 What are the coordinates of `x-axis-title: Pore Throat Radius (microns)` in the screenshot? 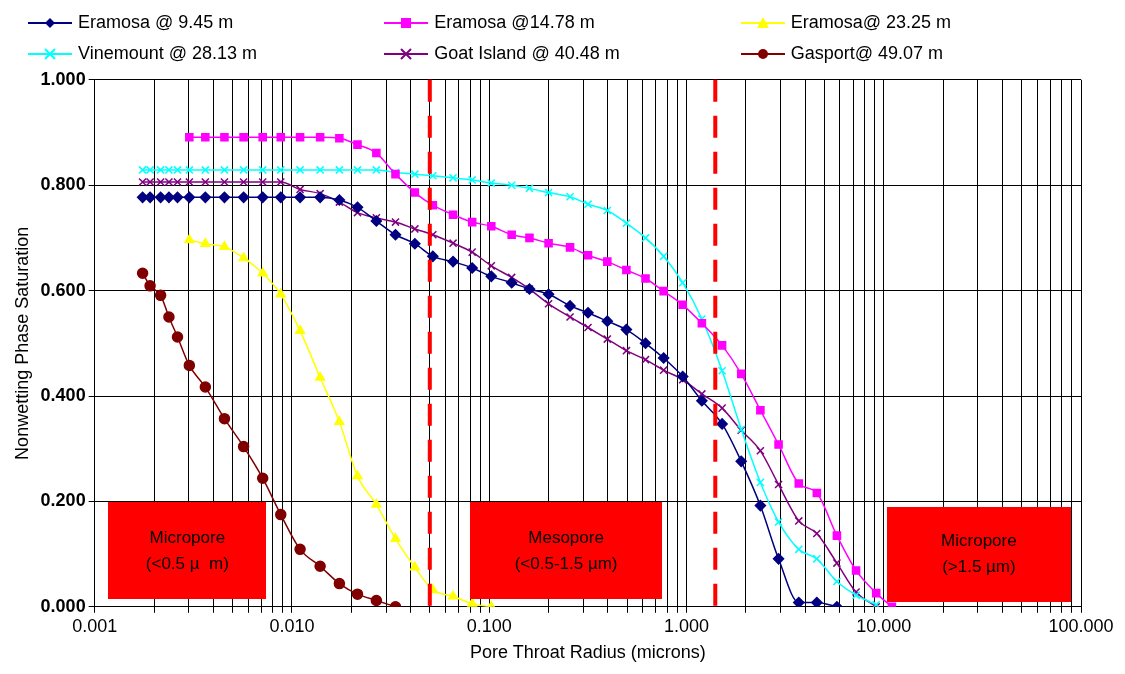 It's located at (587, 652).